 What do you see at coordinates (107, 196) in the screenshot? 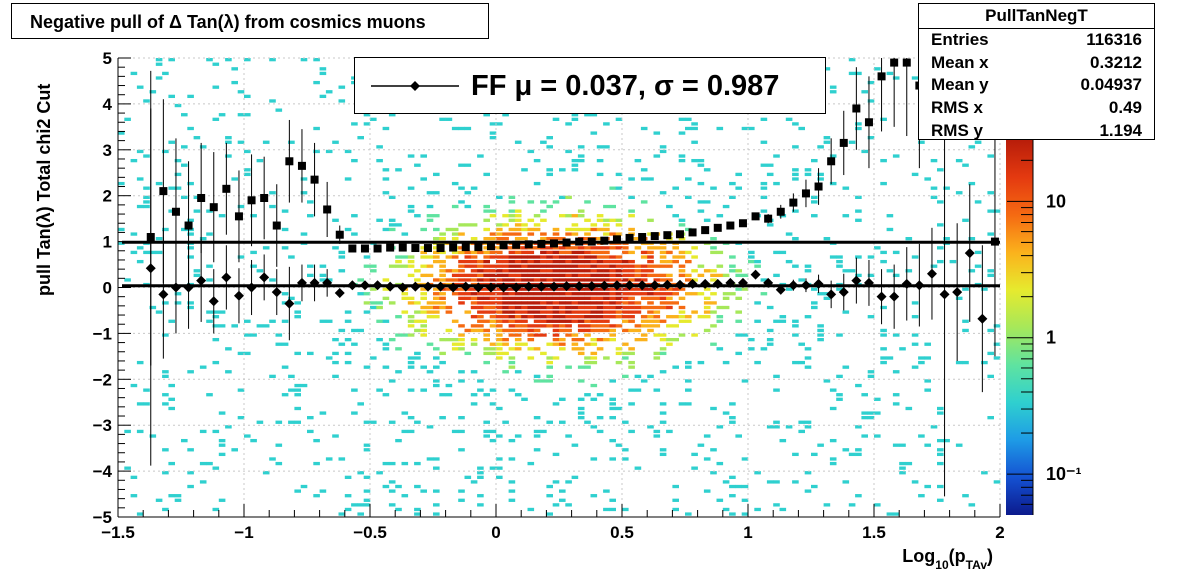
I see `y-tick-label: 2` at bounding box center [107, 196].